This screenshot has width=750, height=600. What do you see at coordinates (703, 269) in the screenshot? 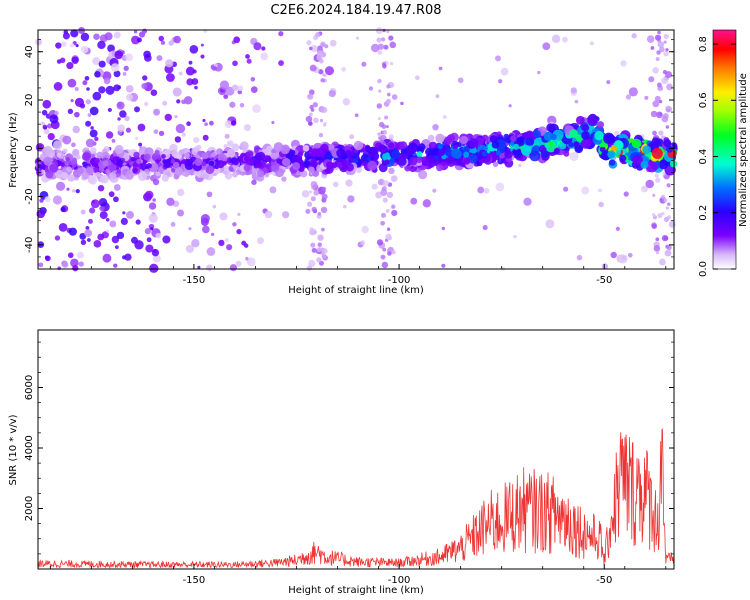
I see `colorbar-tick-label: 0.0` at bounding box center [703, 269].